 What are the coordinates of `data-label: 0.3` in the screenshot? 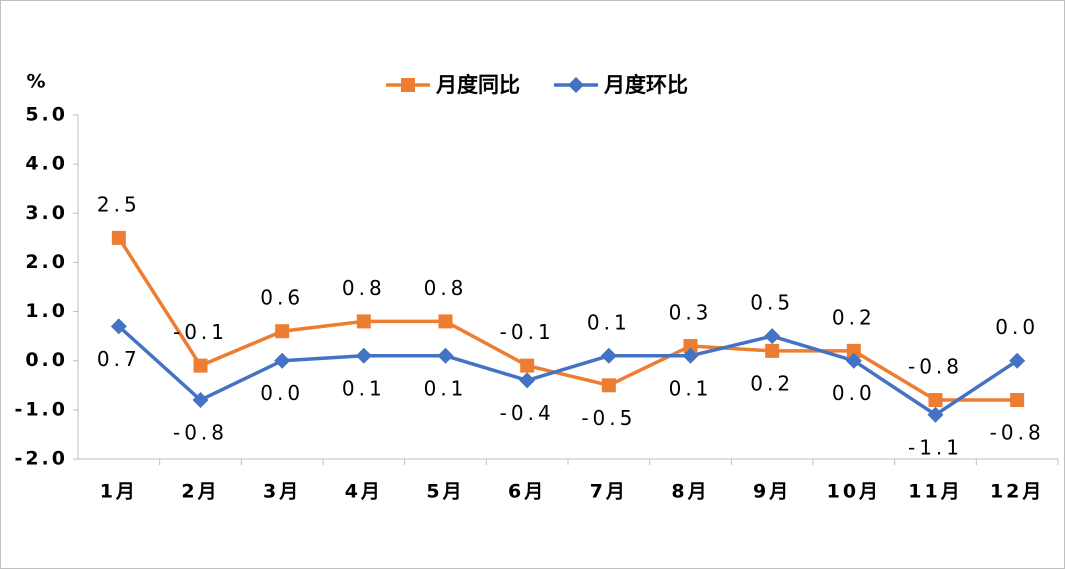 It's located at (691, 312).